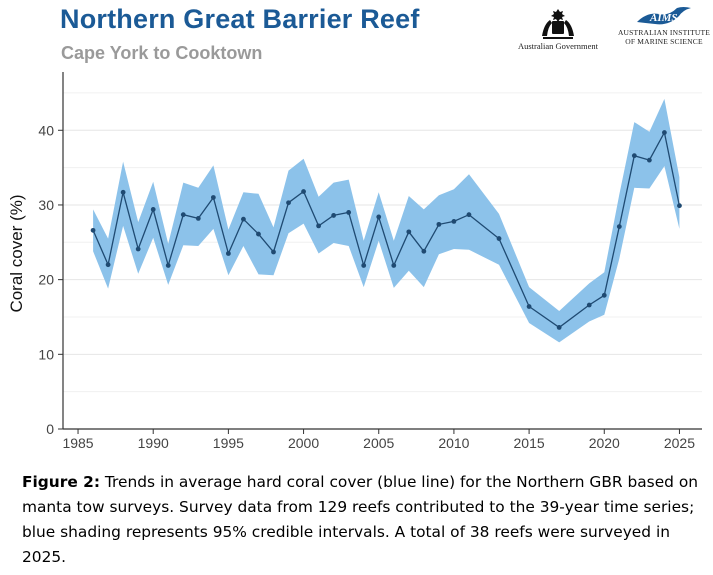 Image resolution: width=713 pixels, height=575 pixels. What do you see at coordinates (50, 429) in the screenshot?
I see `y-tick-label: 0` at bounding box center [50, 429].